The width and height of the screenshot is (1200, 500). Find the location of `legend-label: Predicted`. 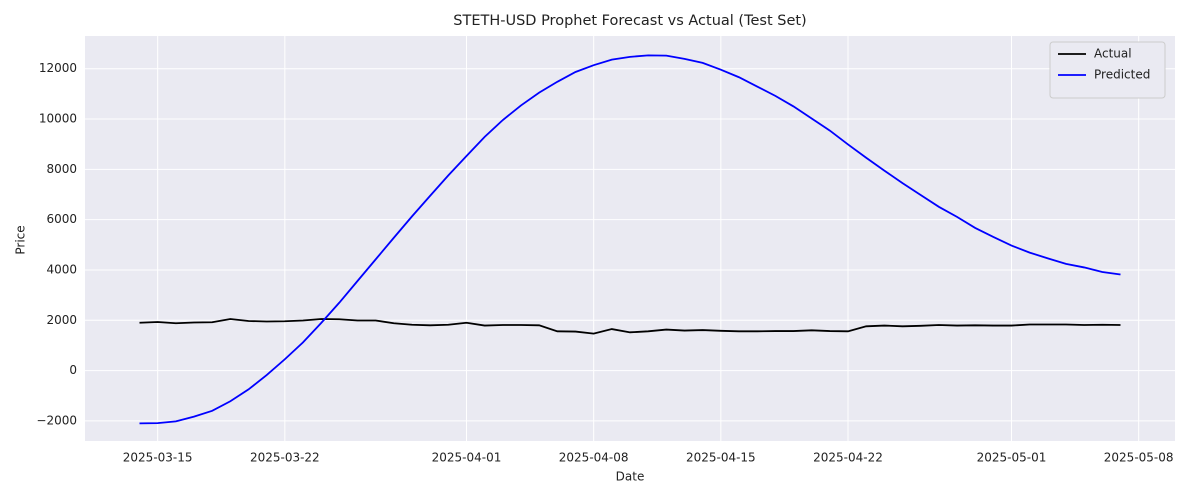

legend-label: Predicted is located at coordinates (1122, 75).